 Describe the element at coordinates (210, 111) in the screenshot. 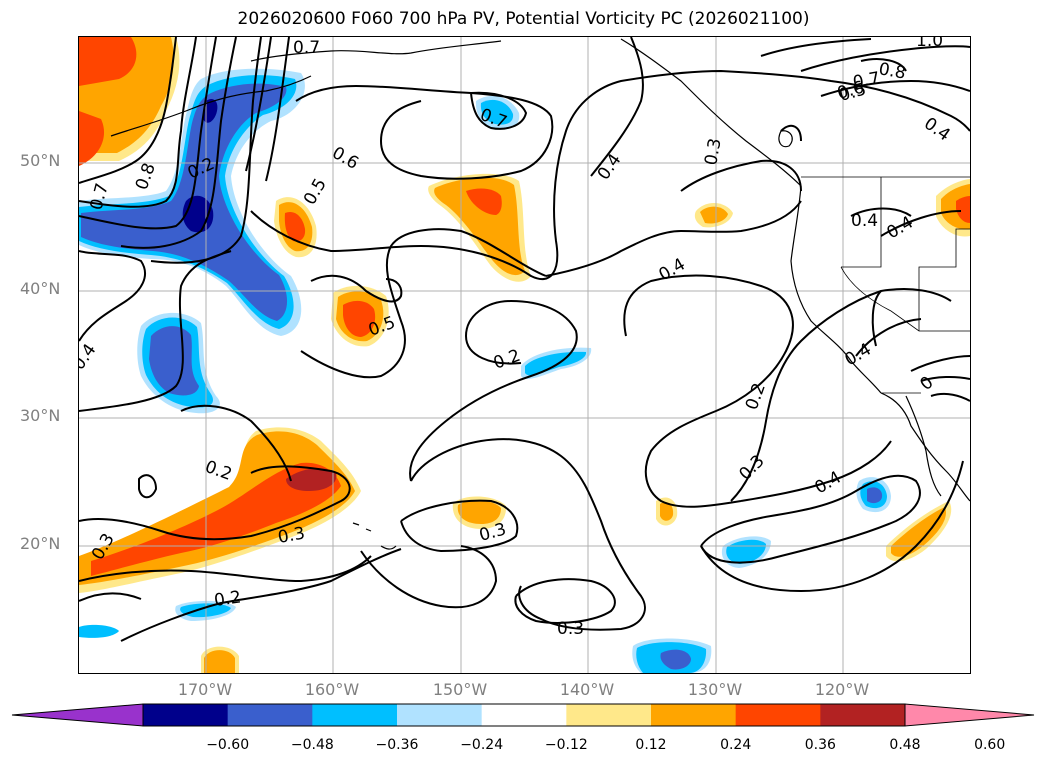

I see `shade-negative-nw-core2` at that location.